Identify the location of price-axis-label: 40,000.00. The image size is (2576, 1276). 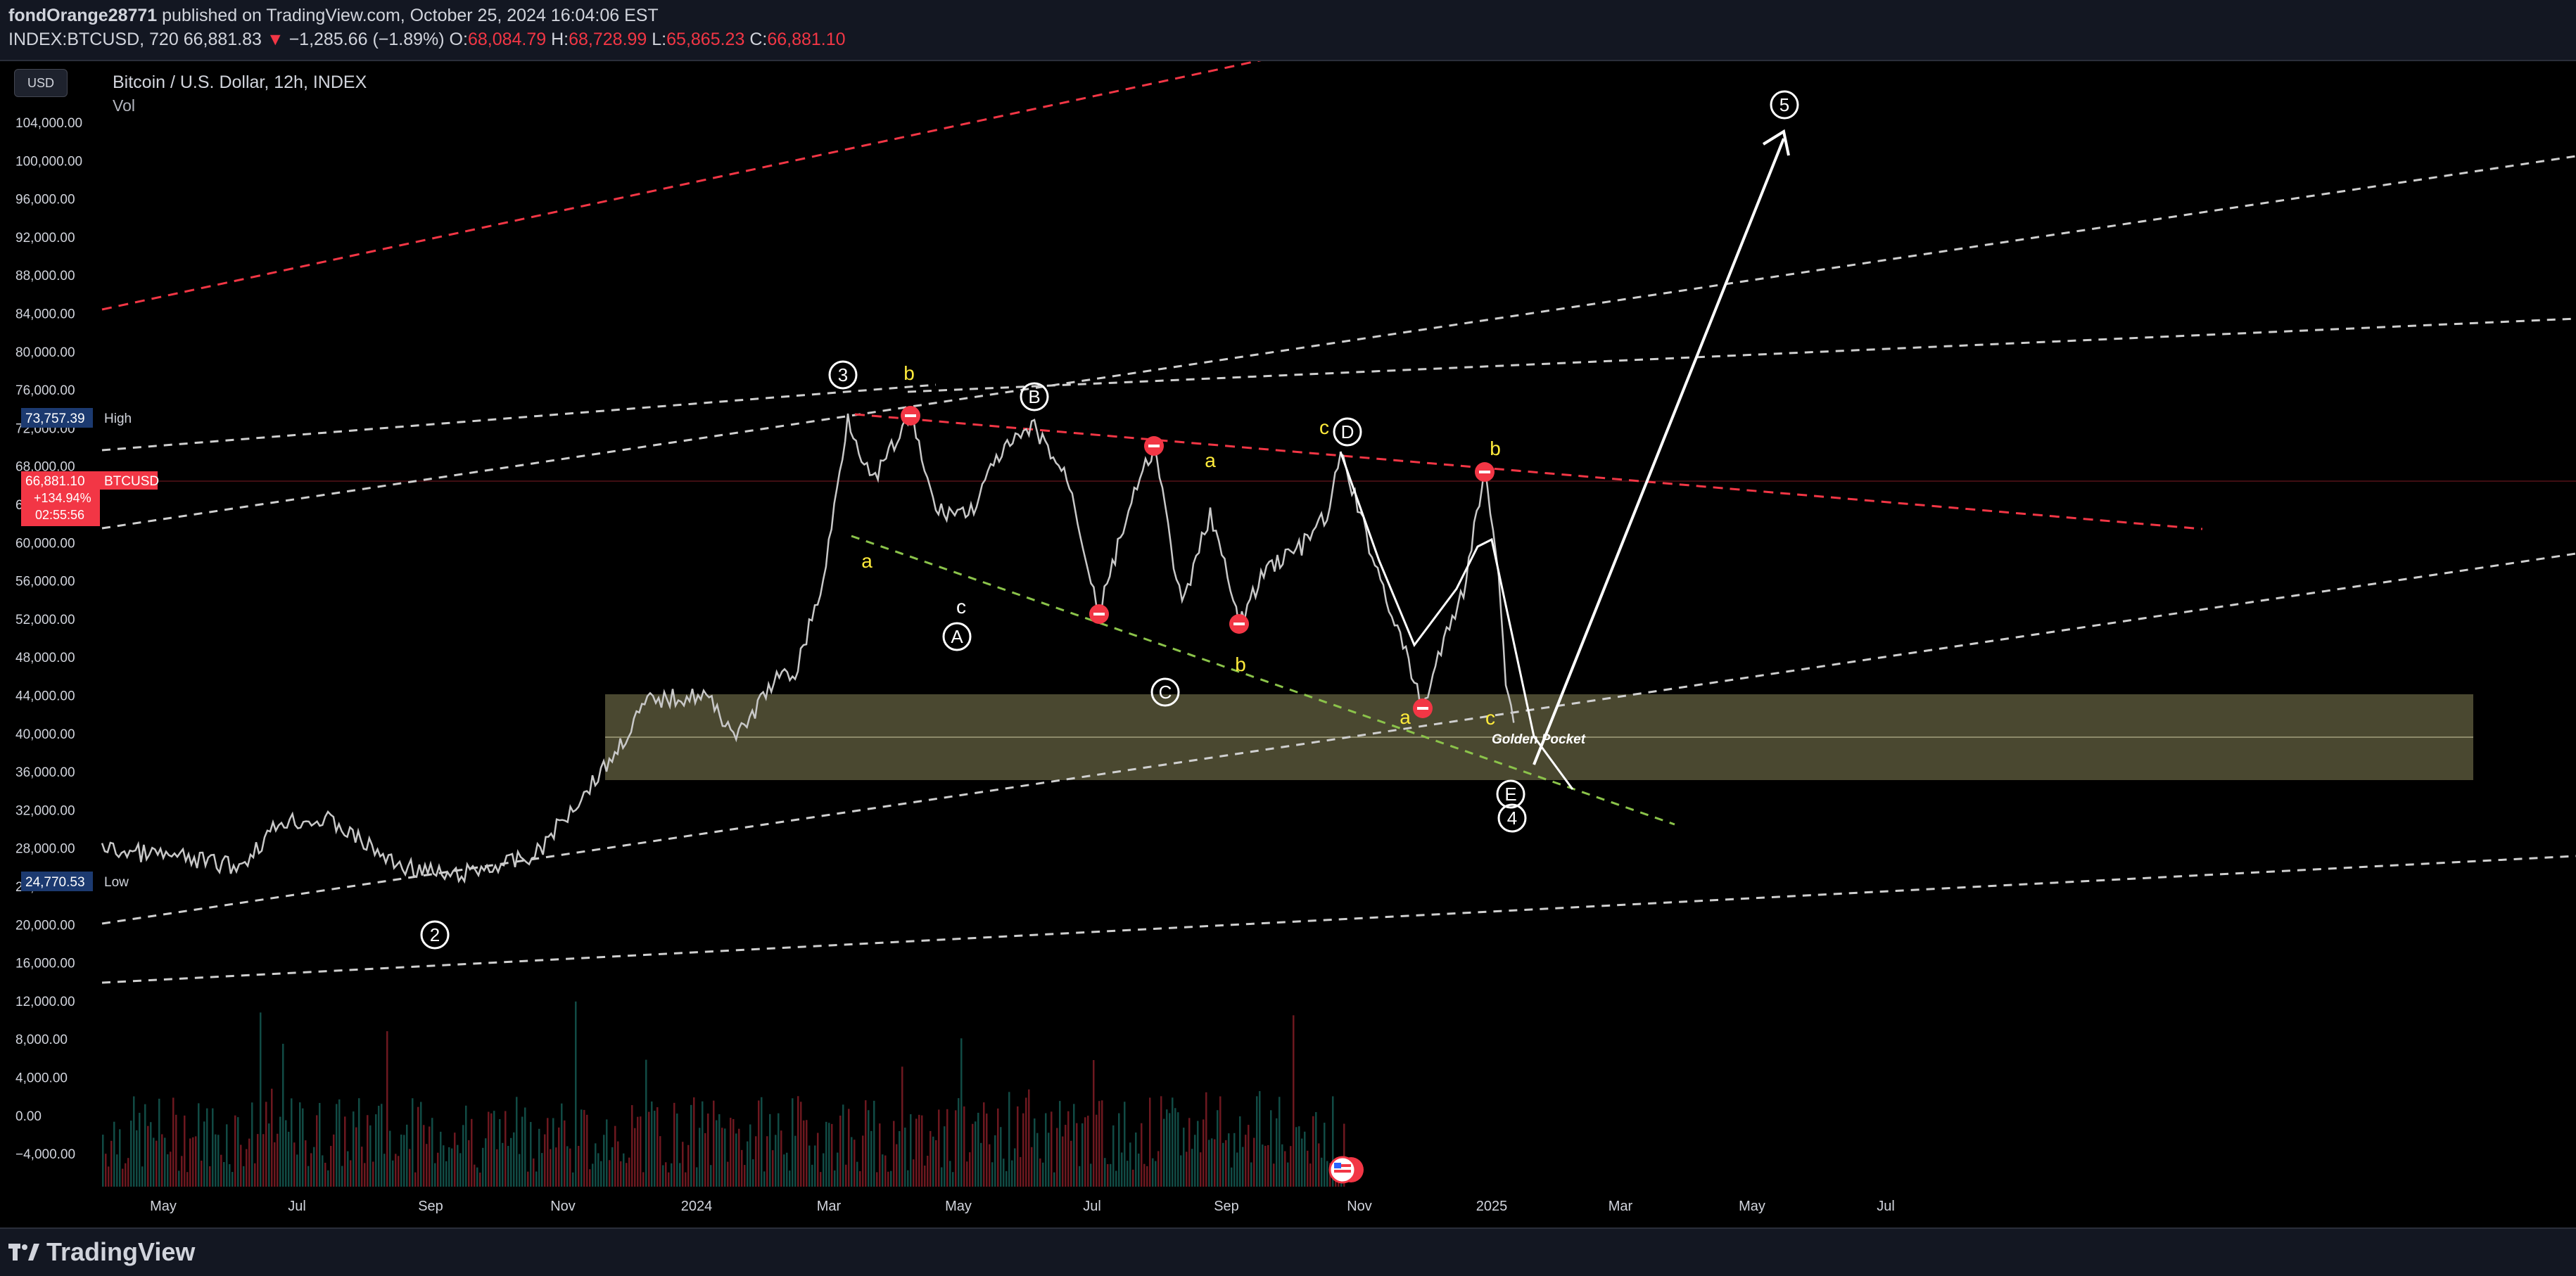
(45, 734).